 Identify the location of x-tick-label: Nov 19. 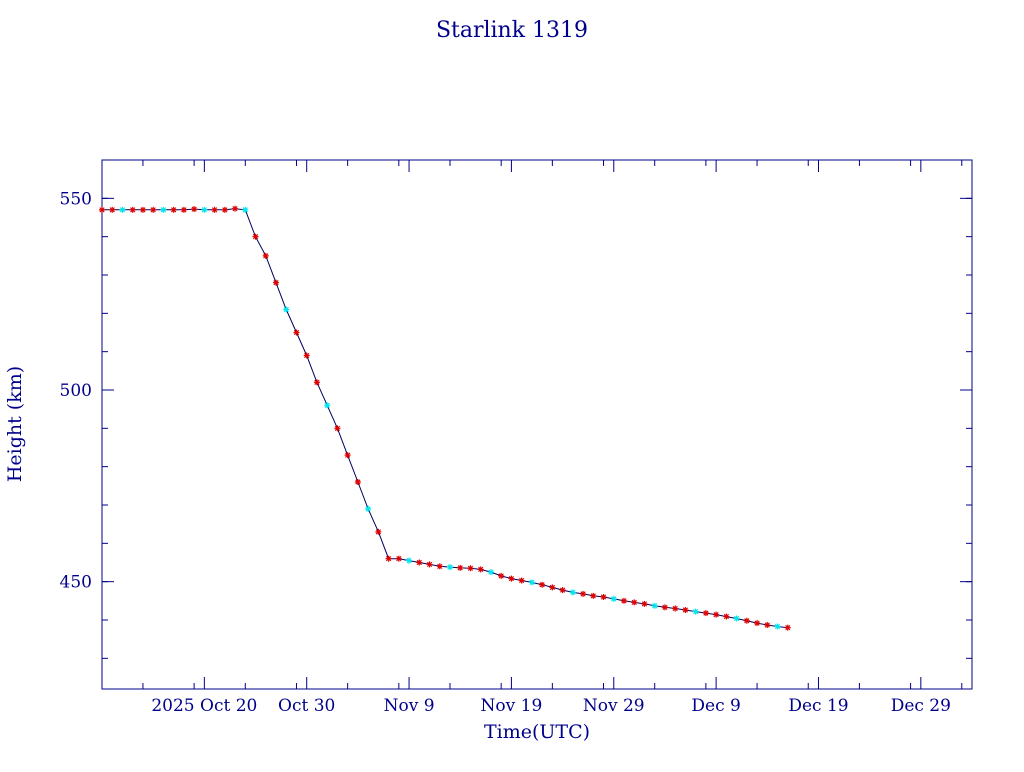
(512, 706).